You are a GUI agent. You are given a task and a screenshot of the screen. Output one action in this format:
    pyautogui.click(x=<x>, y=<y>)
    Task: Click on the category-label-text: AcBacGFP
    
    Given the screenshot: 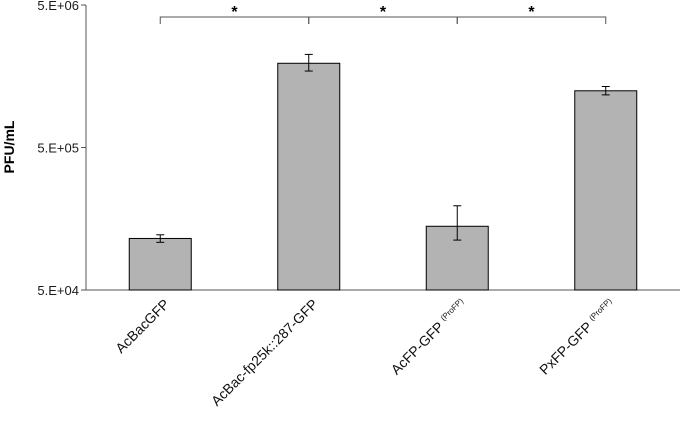 What is the action you would take?
    pyautogui.click(x=142, y=326)
    